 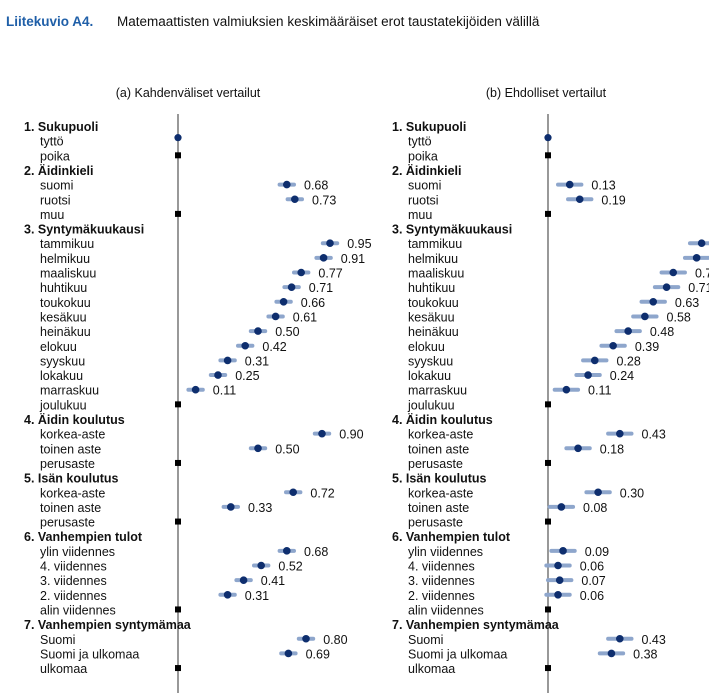 I want to click on data-label: 0.38, so click(x=645, y=654).